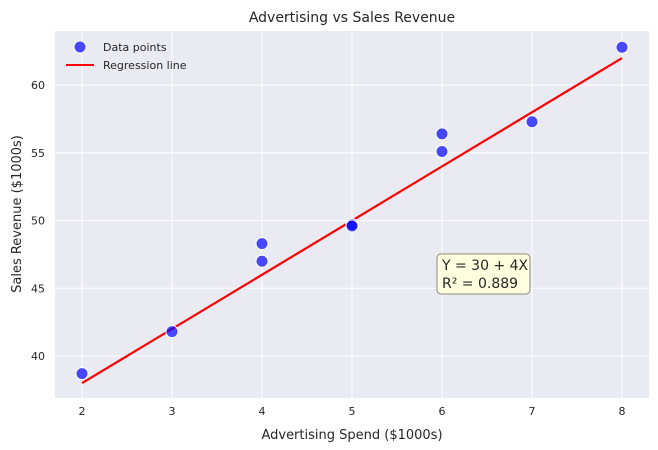 This screenshot has height=450, width=658. I want to click on annotation-equation: Y = 30 + 4X, so click(485, 266).